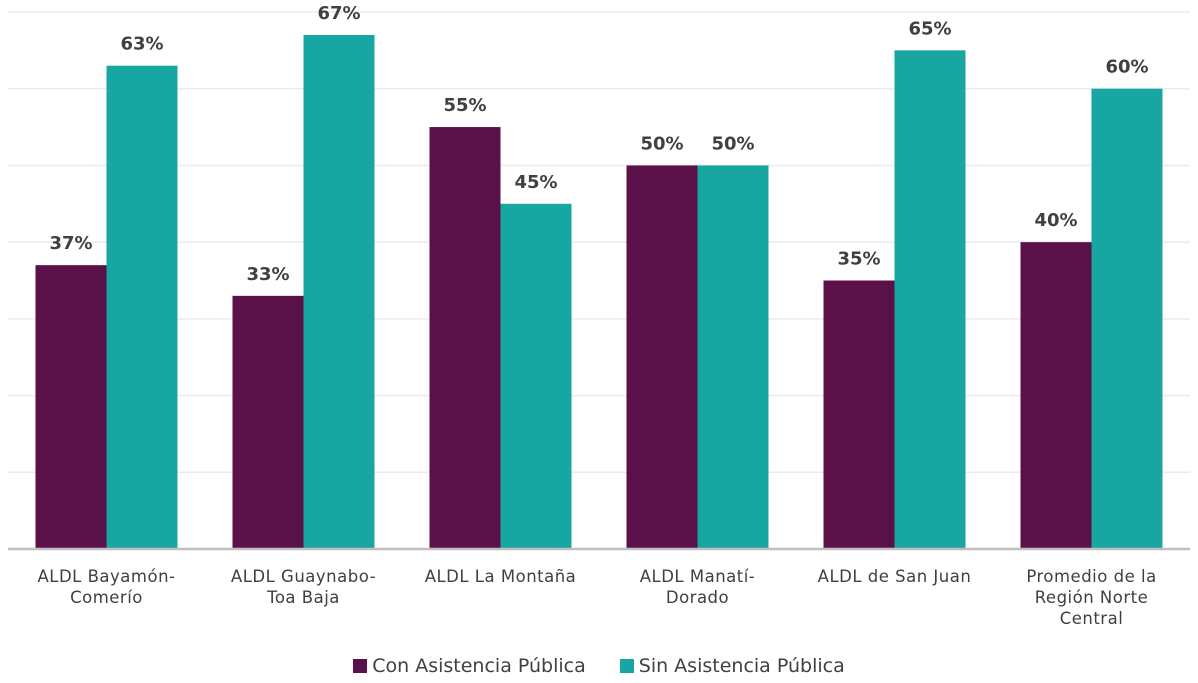 The image size is (1198, 683). I want to click on category-label: Región Norte, so click(1092, 597).